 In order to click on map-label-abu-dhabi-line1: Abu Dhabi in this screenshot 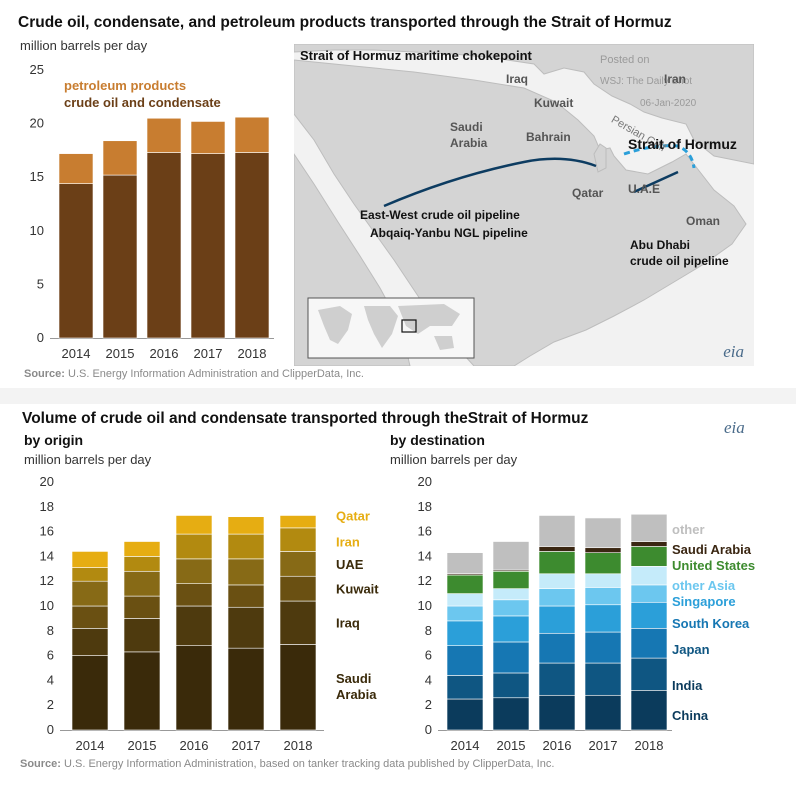, I will do `click(660, 245)`.